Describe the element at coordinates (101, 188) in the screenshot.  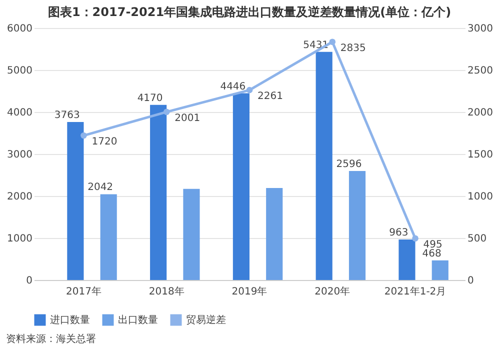
I see `data-label: 2042` at that location.